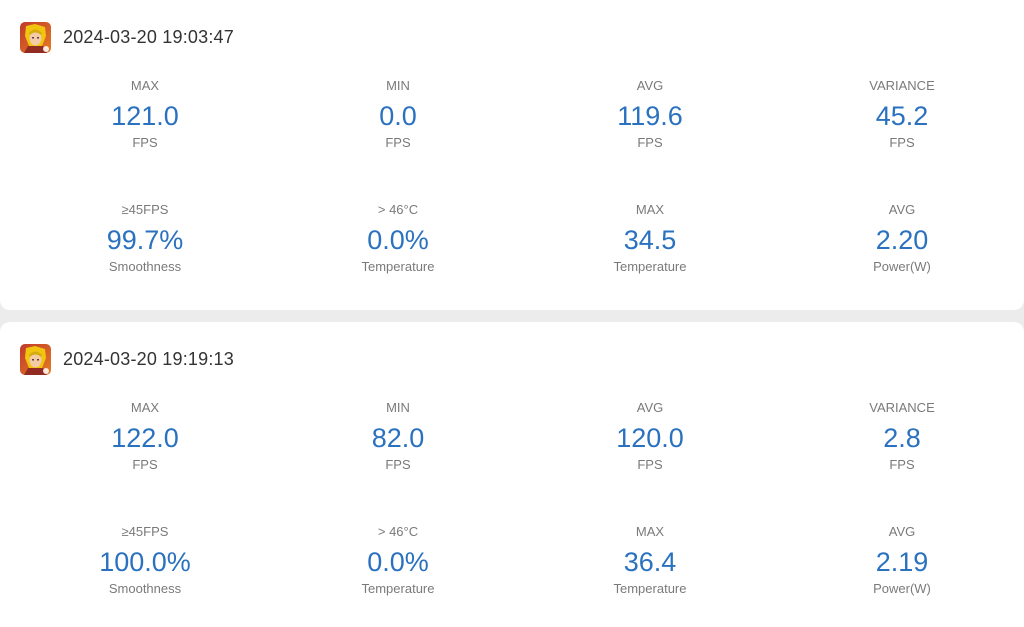  I want to click on metric-value: 2.8, so click(902, 438).